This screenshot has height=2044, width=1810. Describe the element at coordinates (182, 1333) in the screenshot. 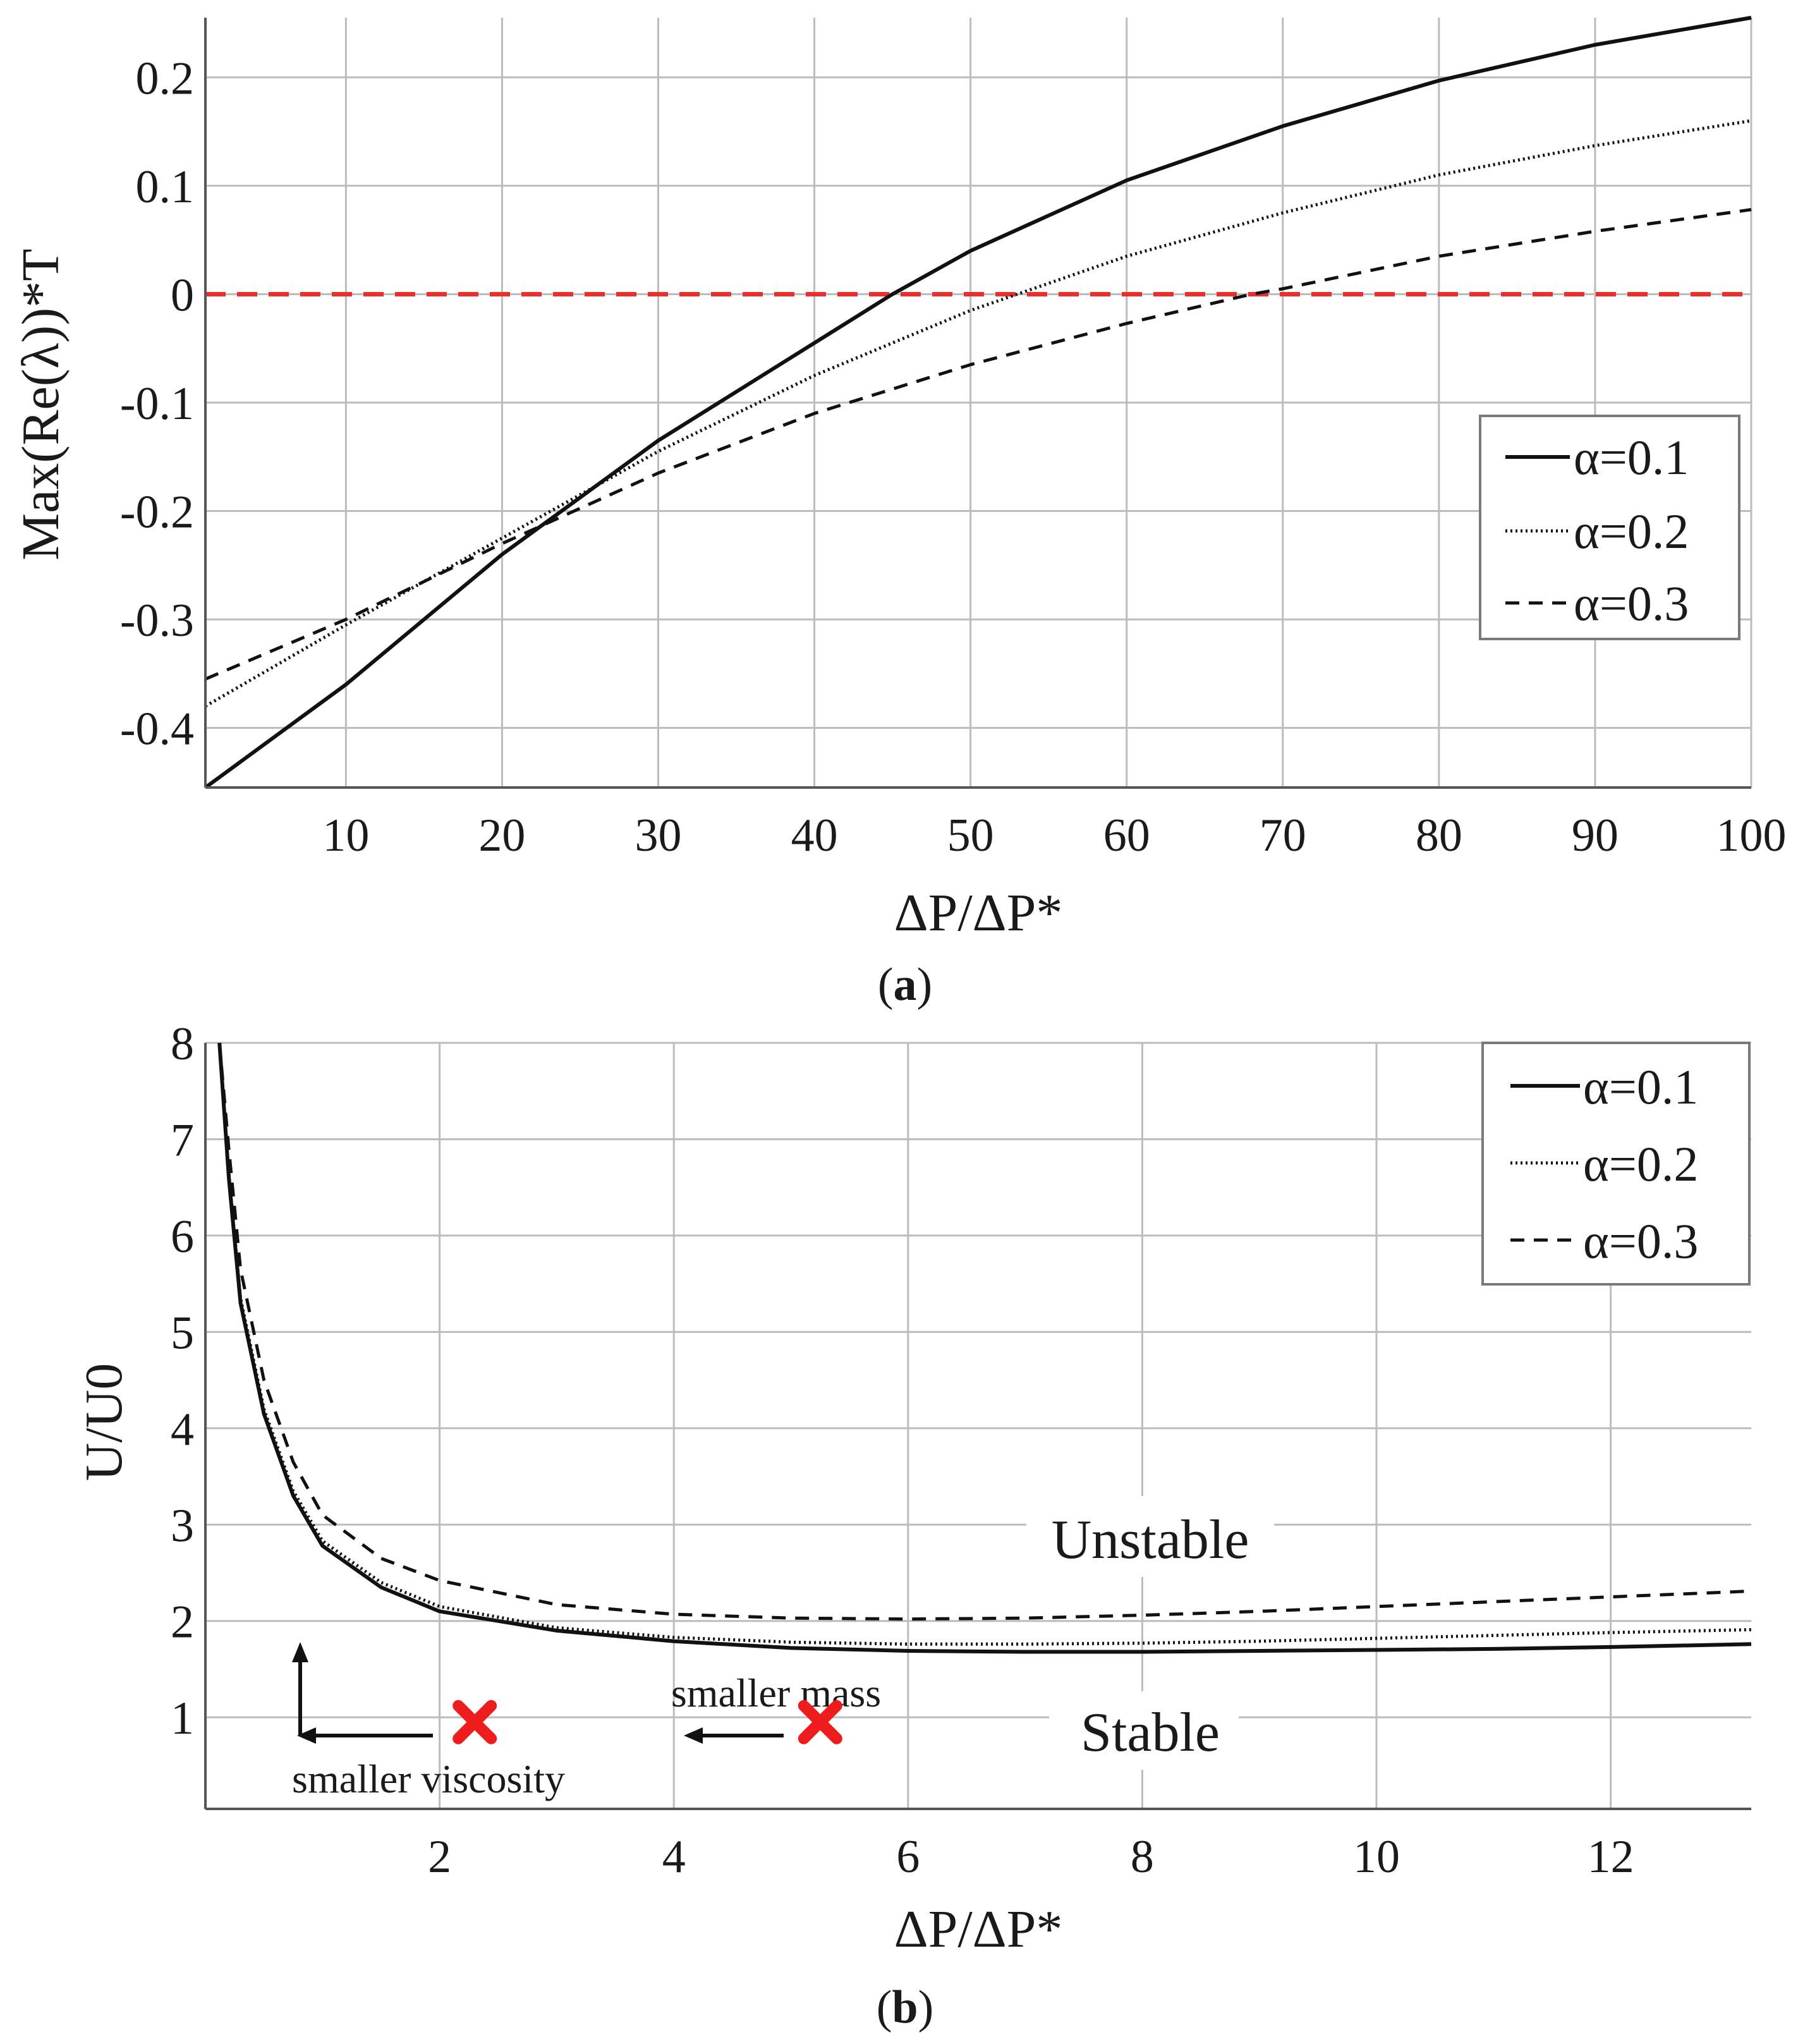

I see `y-tick-label-b-4: 5` at that location.